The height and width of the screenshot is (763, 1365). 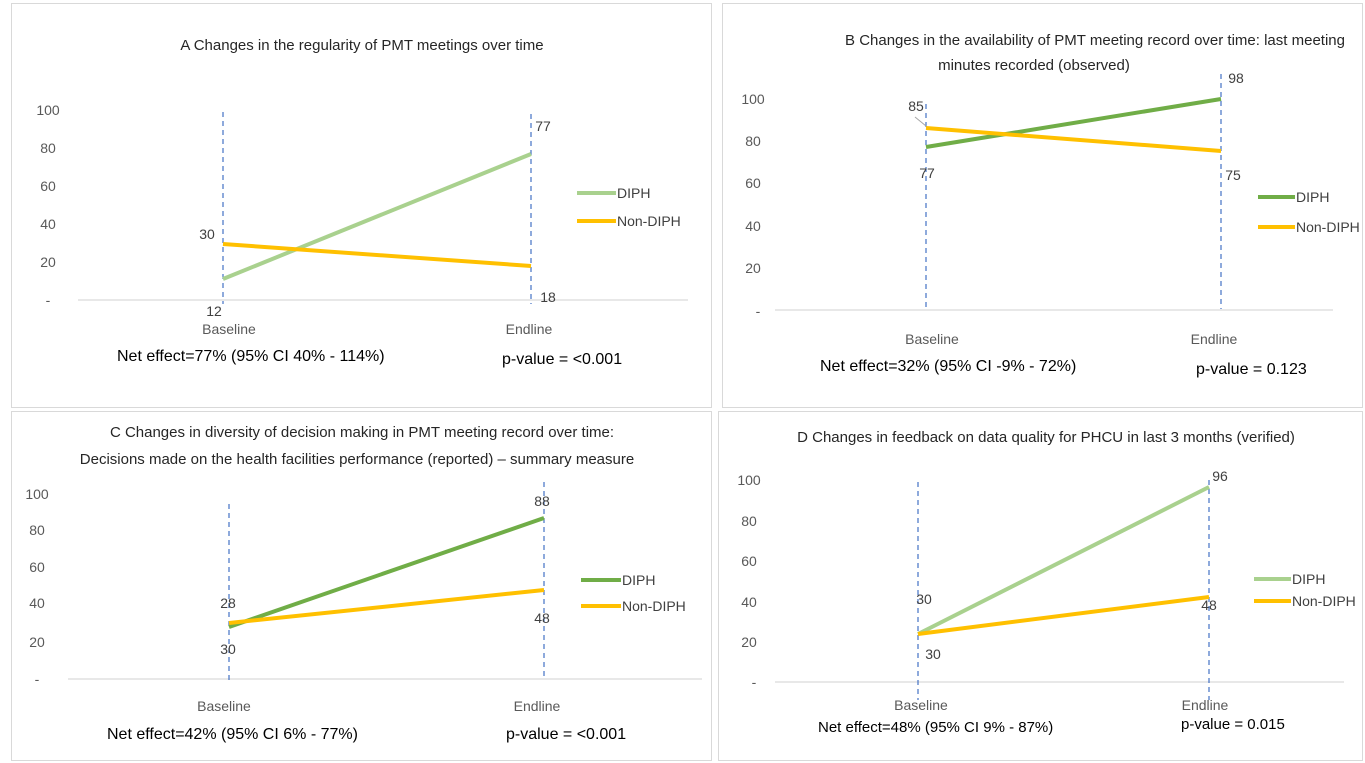 What do you see at coordinates (1236, 78) in the screenshot?
I see `chart-b-diph-endline-label: 98` at bounding box center [1236, 78].